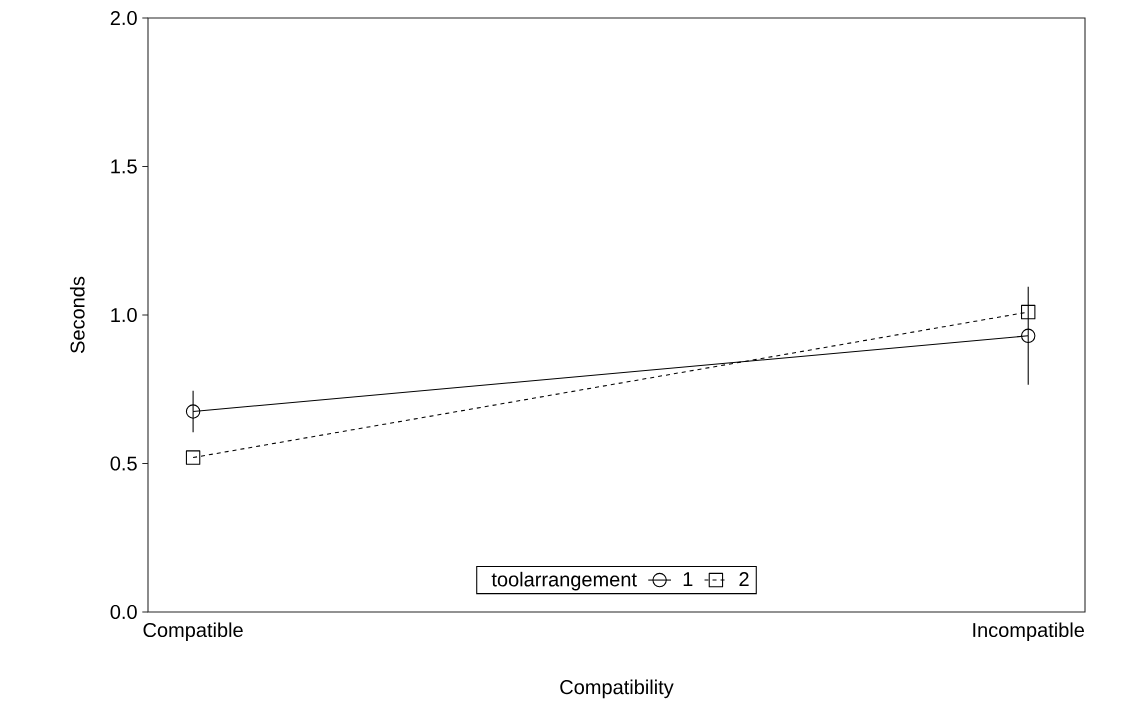 This screenshot has width=1122, height=708. I want to click on y-tick-label: 0.0, so click(123, 612).